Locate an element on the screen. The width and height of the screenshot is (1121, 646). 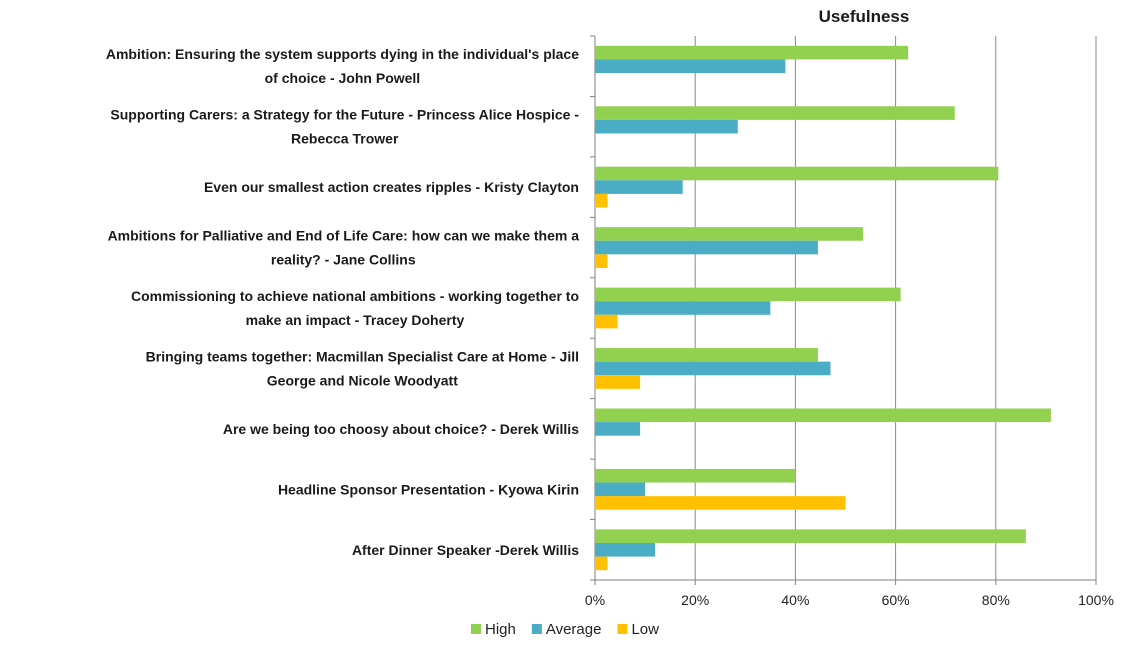
category-label: After Dinner Speaker -Derek Willis is located at coordinates (465, 550).